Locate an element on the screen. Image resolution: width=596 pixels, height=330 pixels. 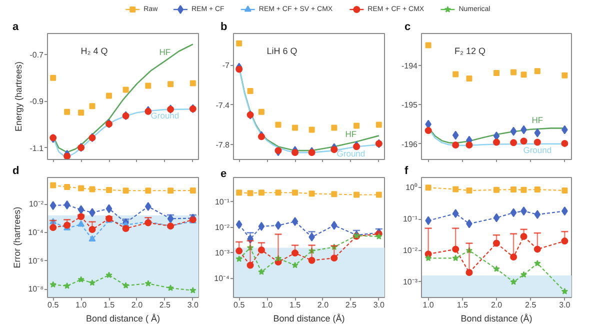
y-axis-title: Error (hartrees) is located at coordinates (17, 237).